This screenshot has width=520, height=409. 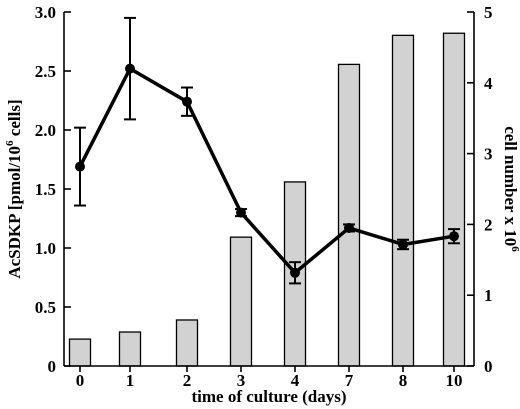 I want to click on x-tick-label: 1, so click(x=130, y=380).